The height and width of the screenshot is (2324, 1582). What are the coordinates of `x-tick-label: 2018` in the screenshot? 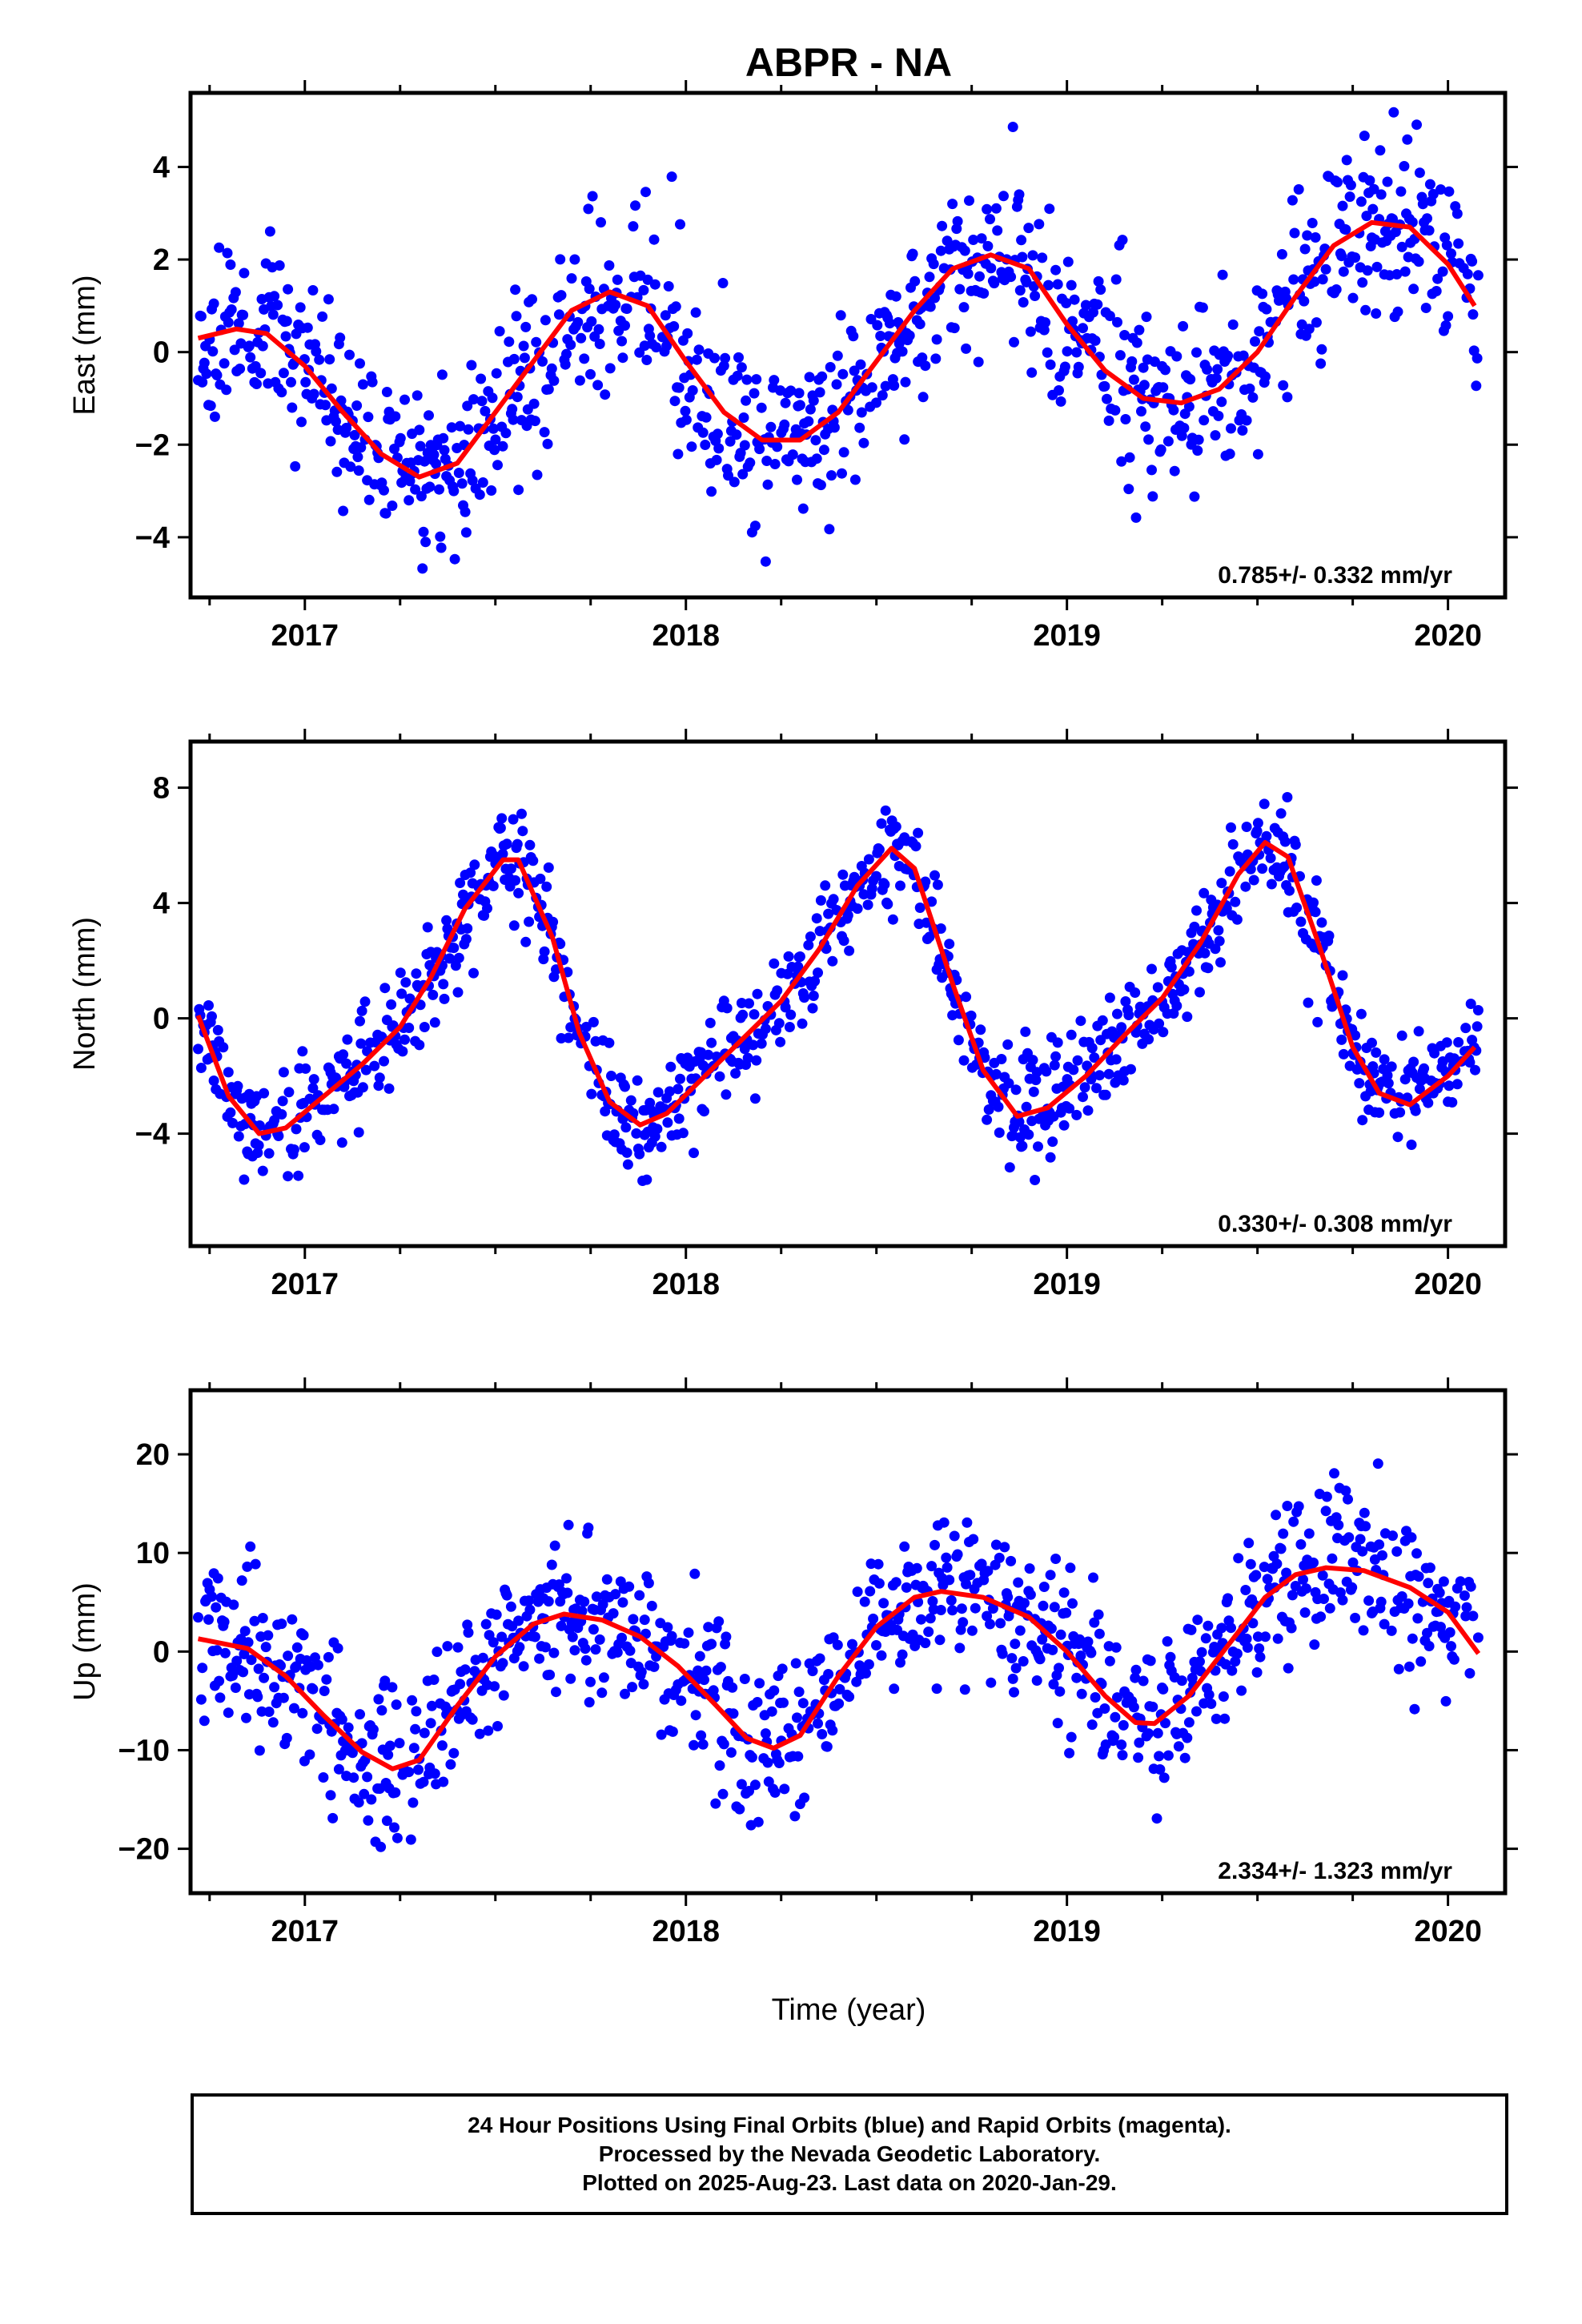 It's located at (686, 636).